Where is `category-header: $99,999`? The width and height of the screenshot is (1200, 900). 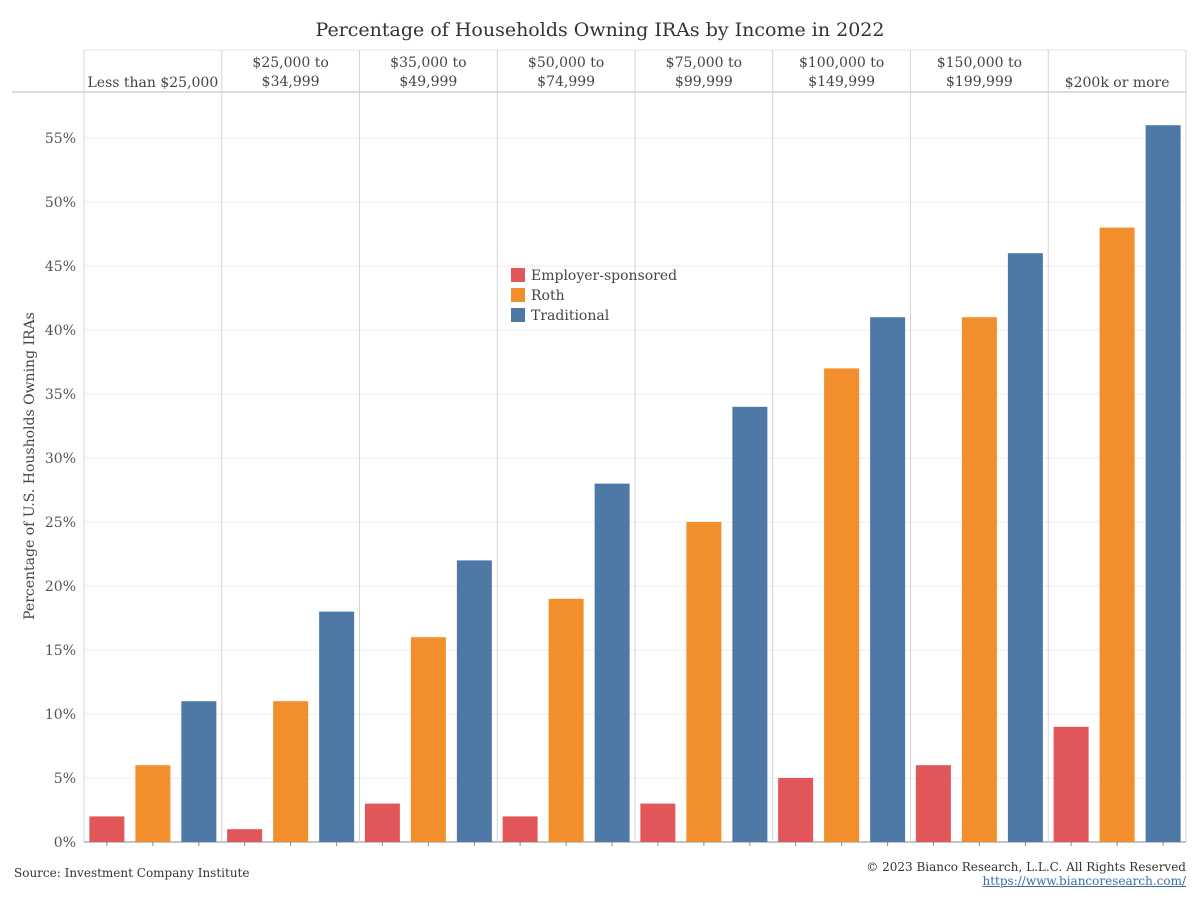
category-header: $99,999 is located at coordinates (704, 82).